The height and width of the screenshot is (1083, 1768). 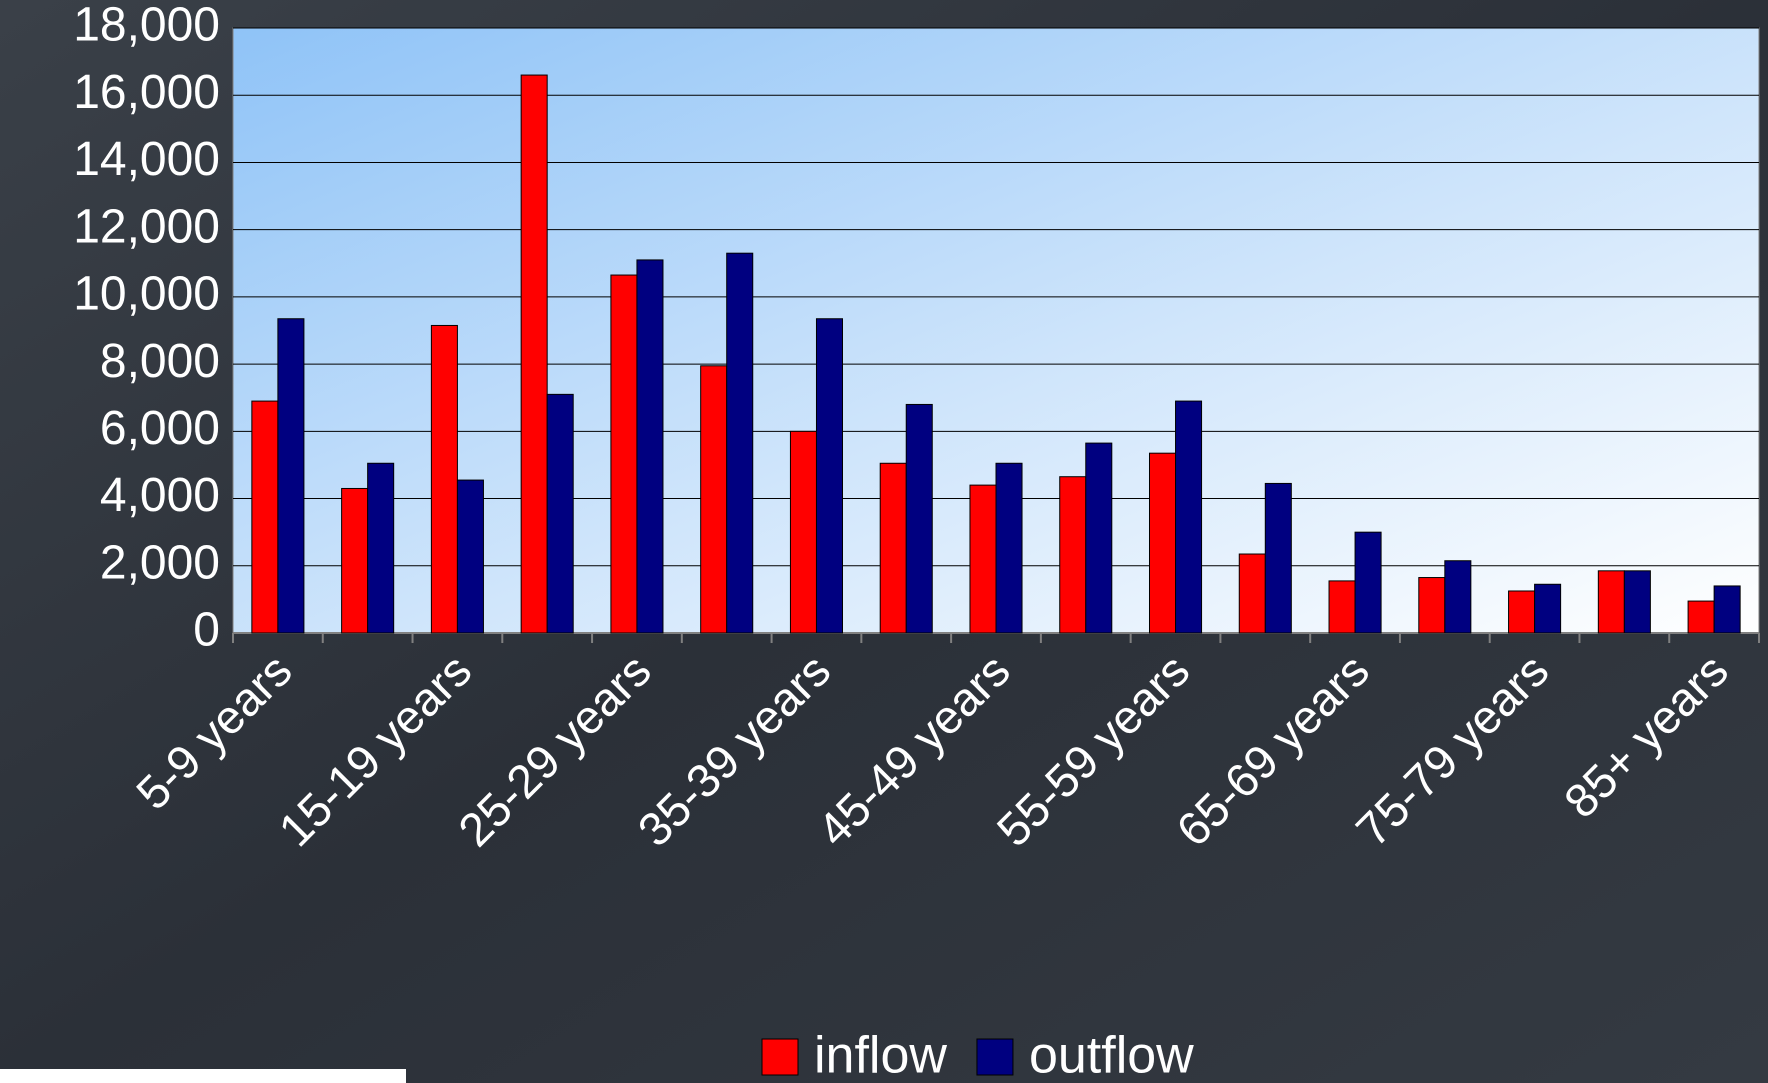 What do you see at coordinates (146, 159) in the screenshot?
I see `y-tick-label: 14,000` at bounding box center [146, 159].